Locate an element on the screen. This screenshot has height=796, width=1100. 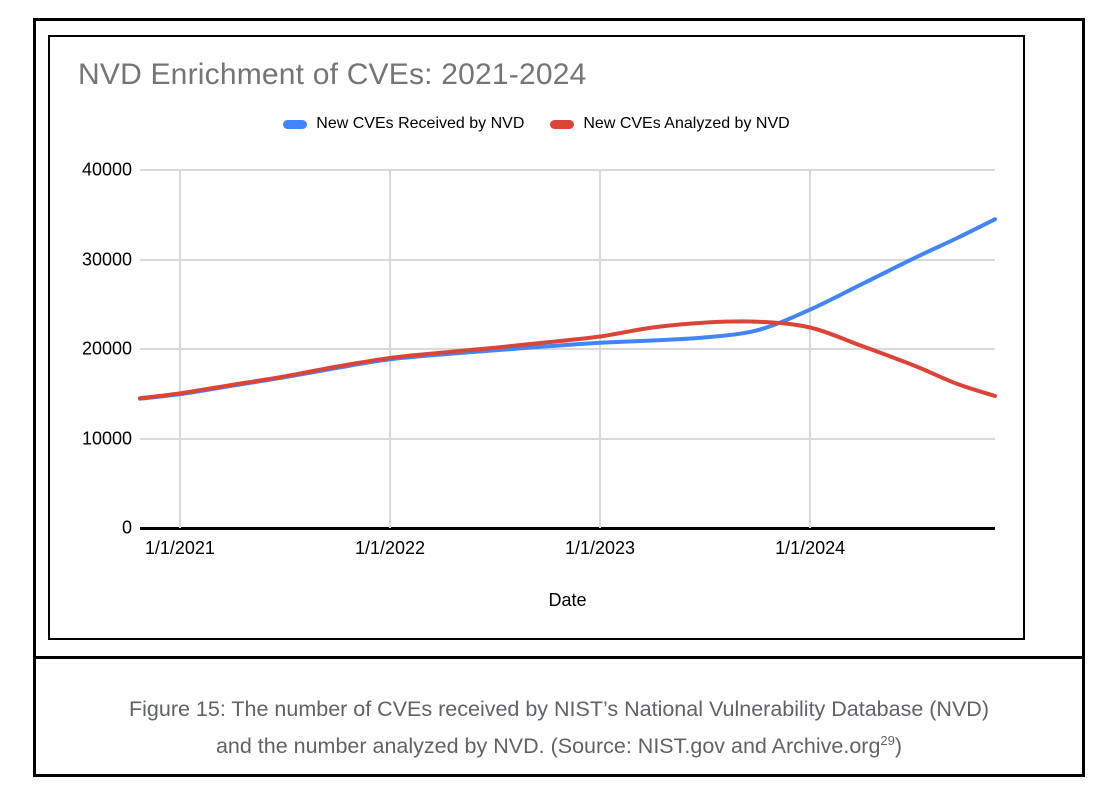
legend-swatch-analyzed is located at coordinates (562, 124).